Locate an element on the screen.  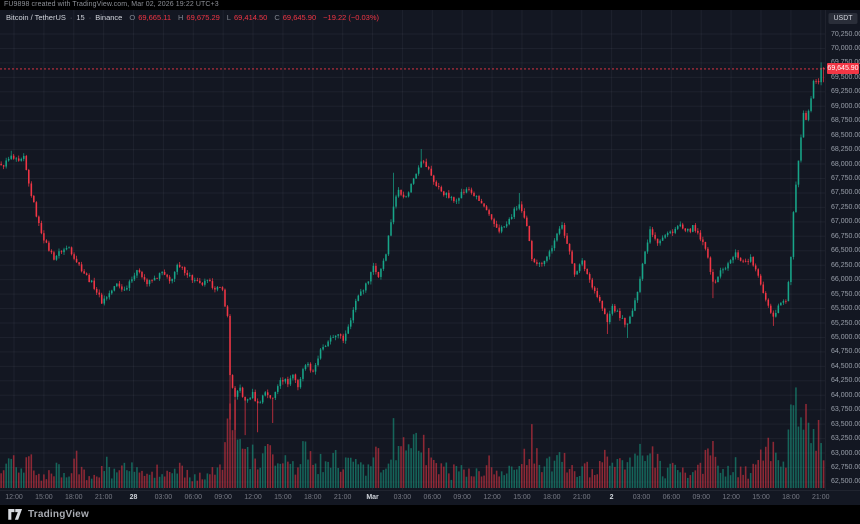
price-tick-label: 64,000.00 is located at coordinates (845, 395).